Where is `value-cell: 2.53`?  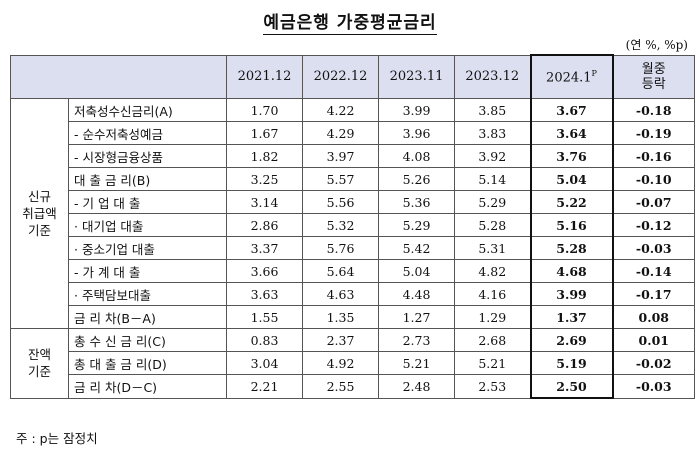
value-cell: 2.53 is located at coordinates (492, 386).